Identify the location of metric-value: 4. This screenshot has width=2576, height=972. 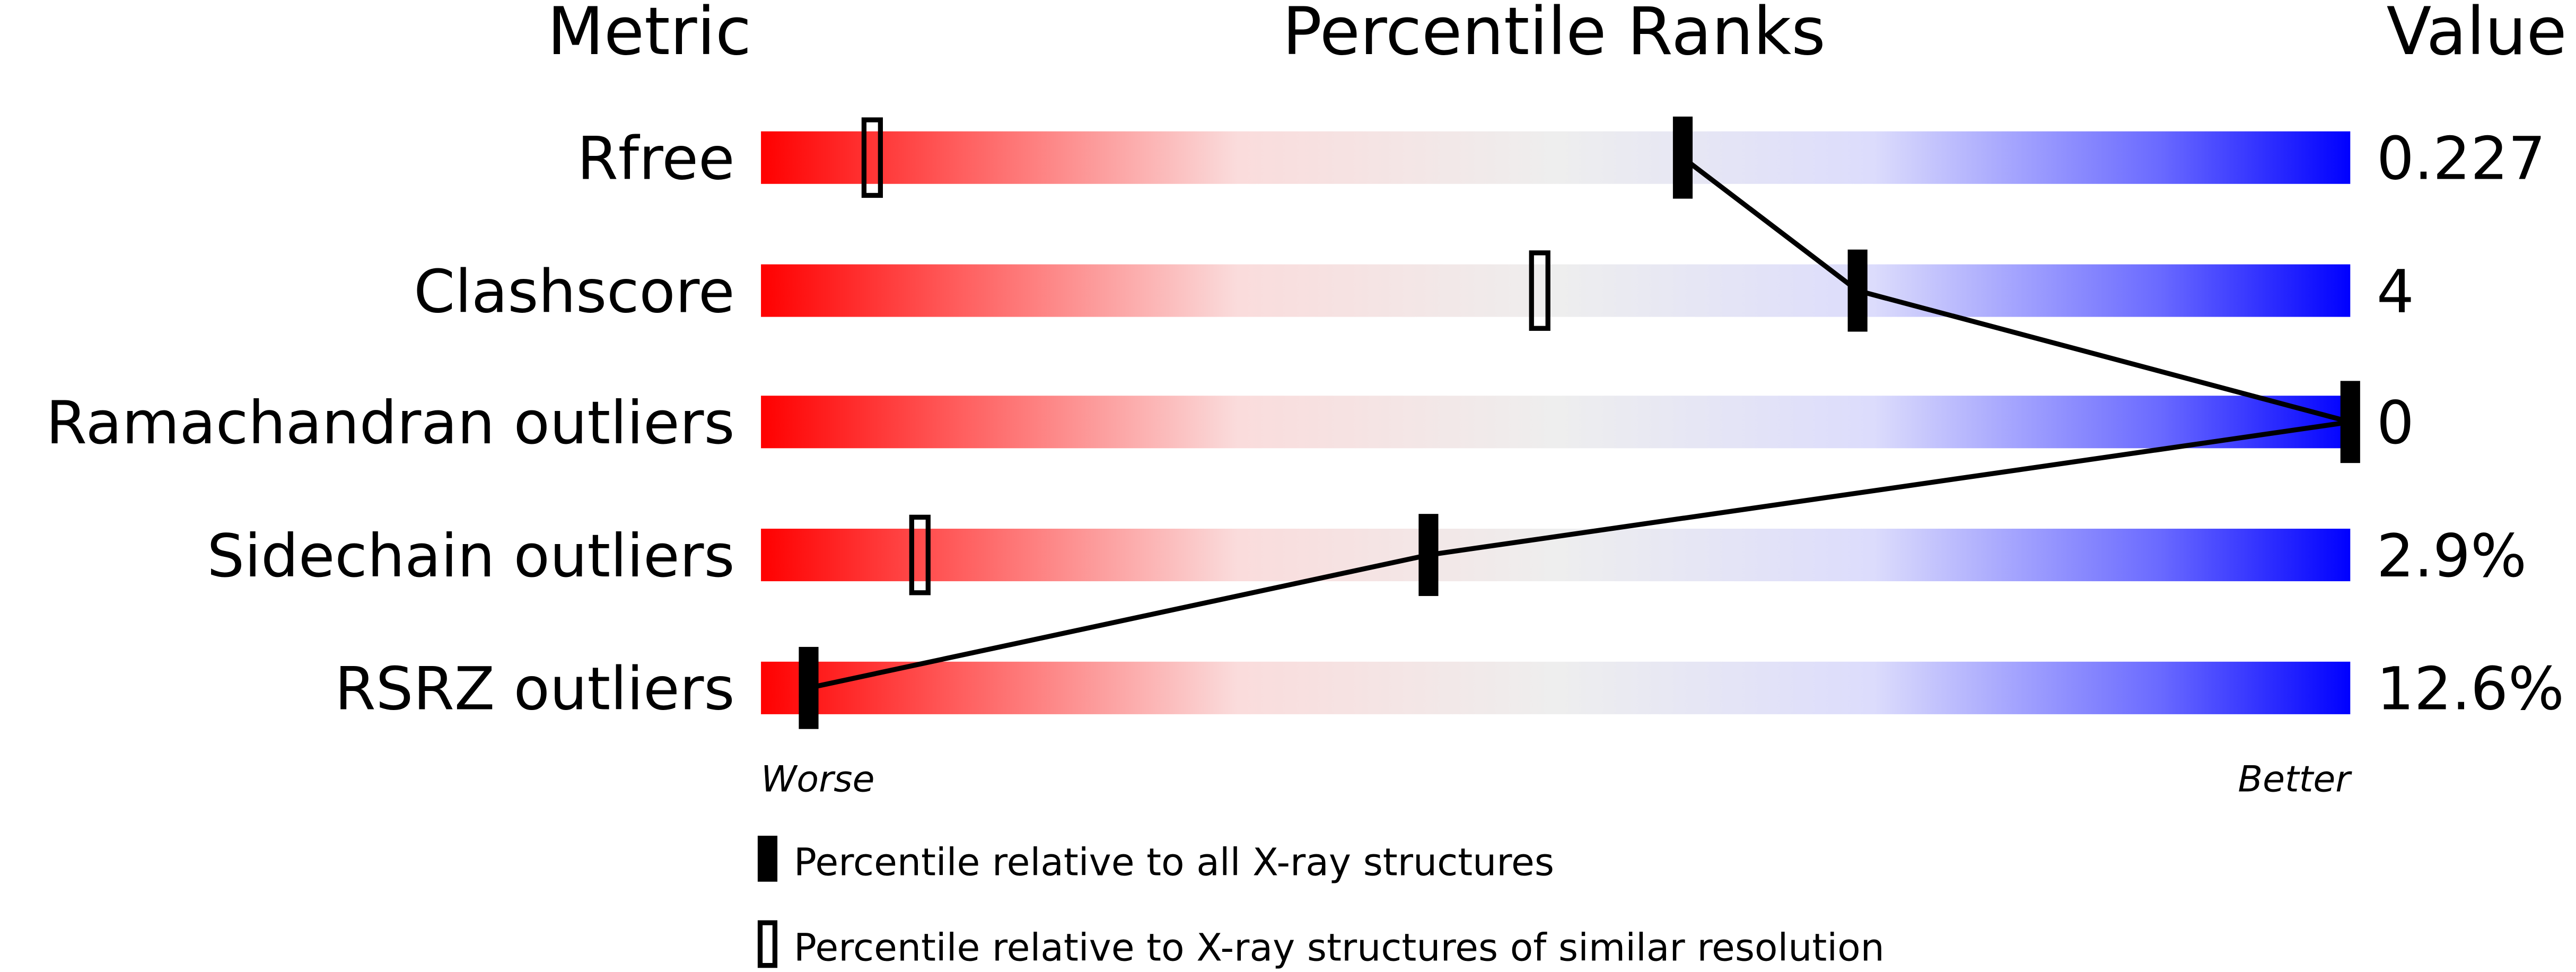
(2395, 292).